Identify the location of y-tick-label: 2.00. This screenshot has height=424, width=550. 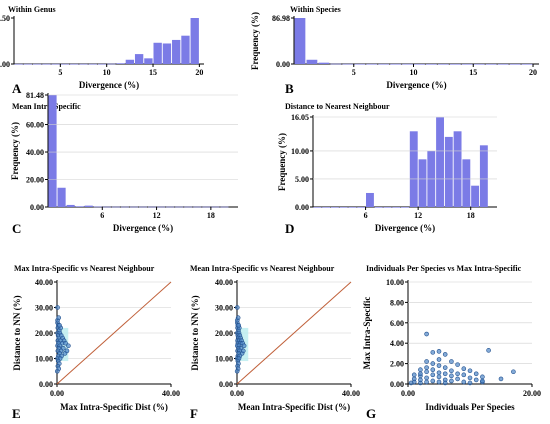
(397, 364).